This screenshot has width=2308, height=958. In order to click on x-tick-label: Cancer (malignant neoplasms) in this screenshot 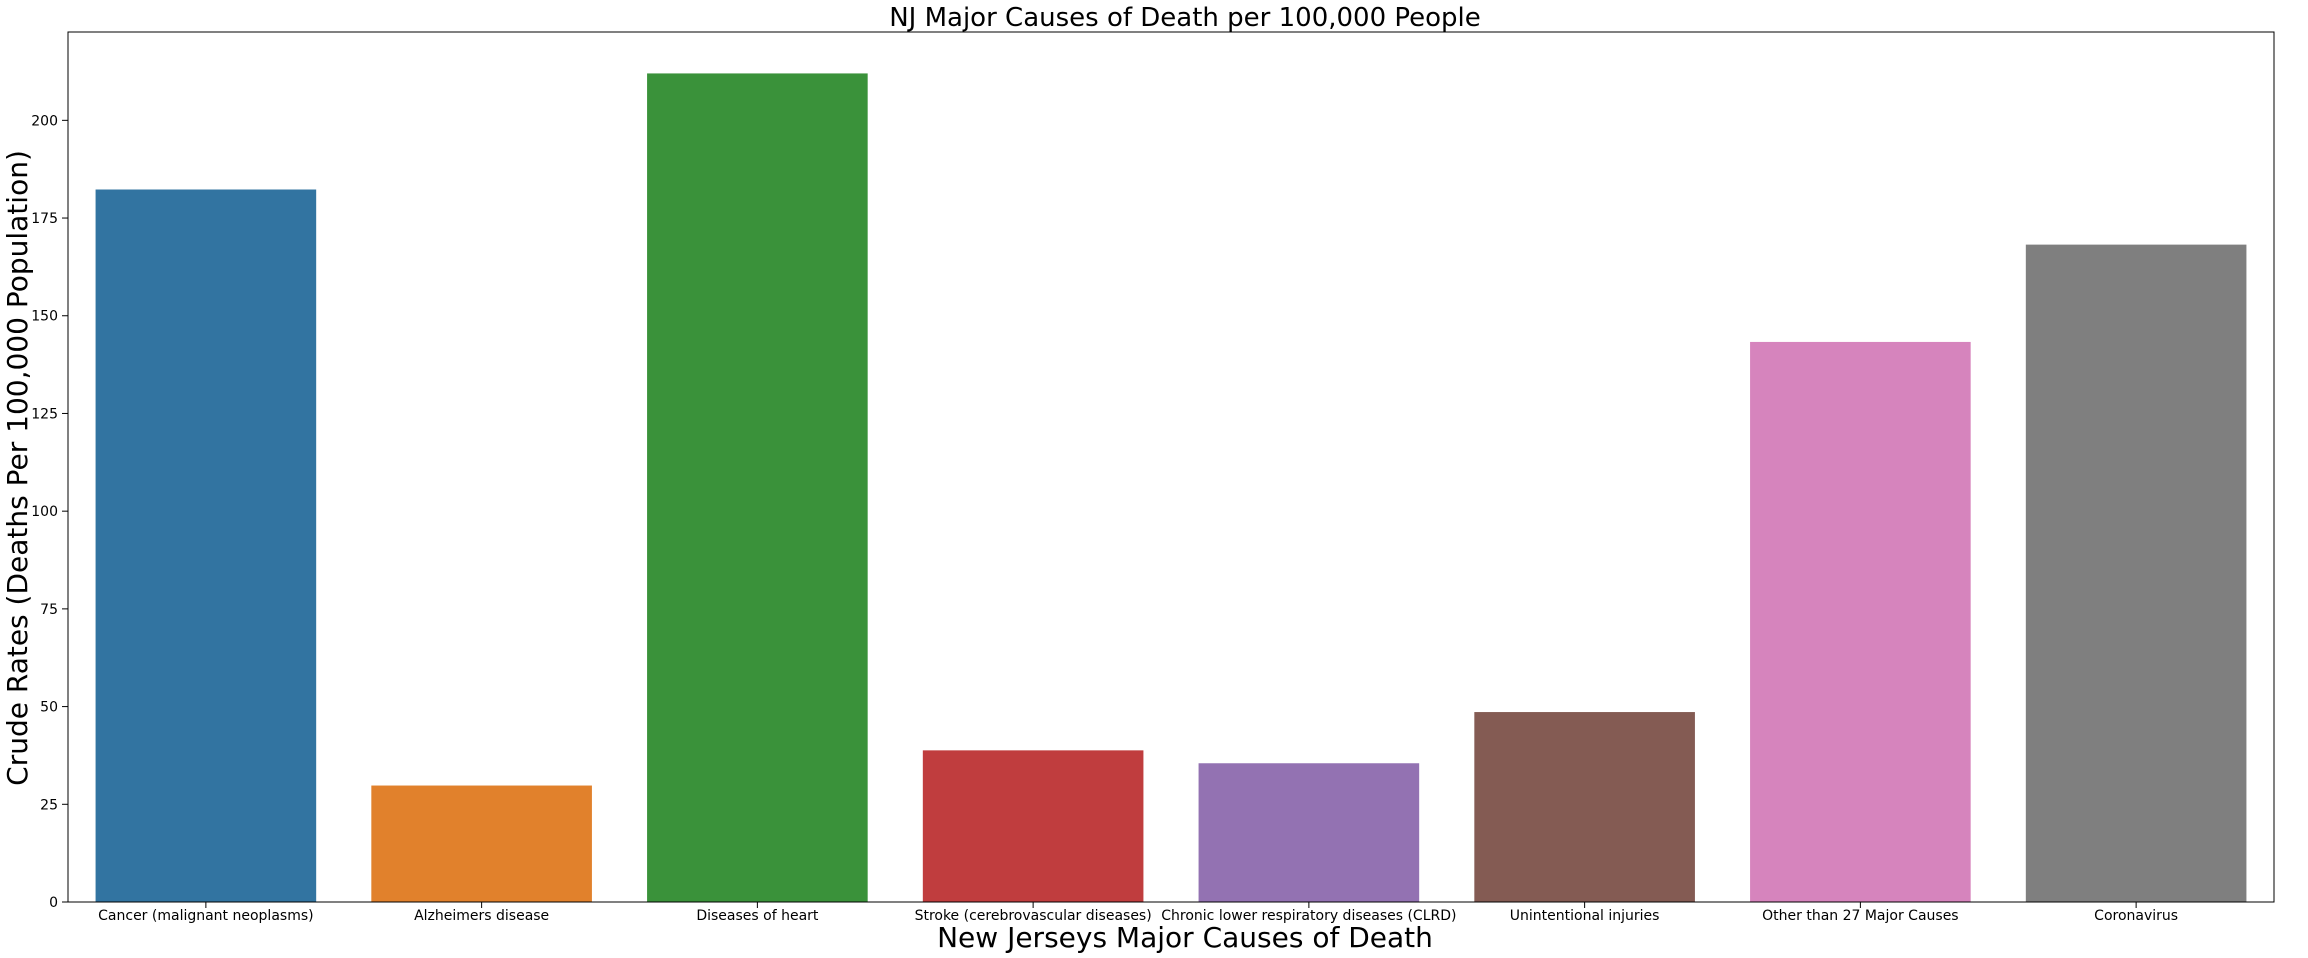, I will do `click(205, 916)`.